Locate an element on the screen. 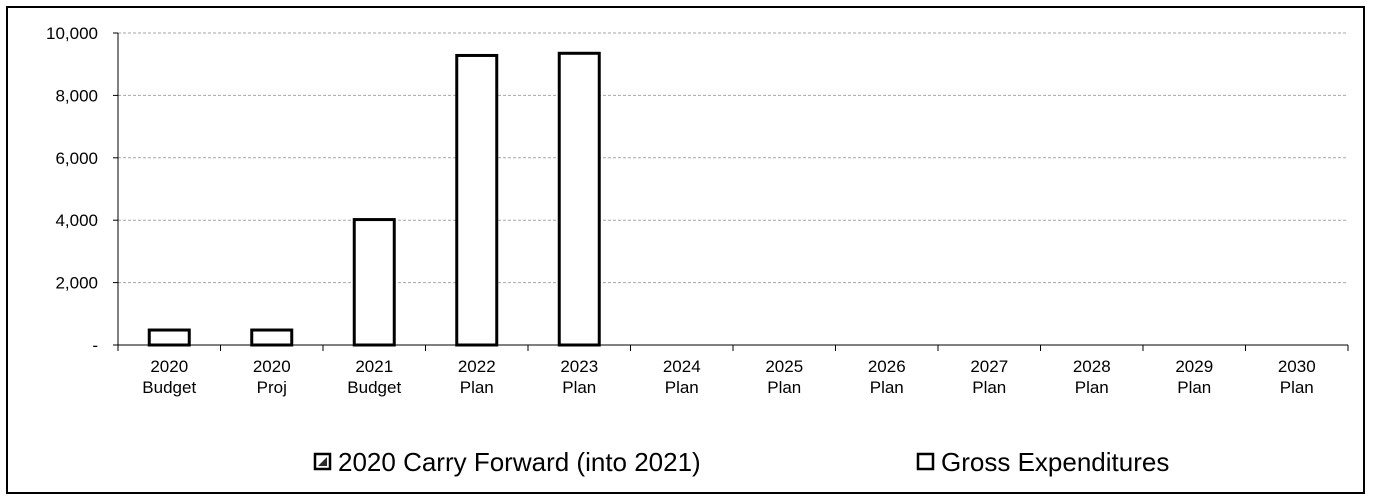 This screenshot has height=502, width=1373. y-tick-label: 10,000 is located at coordinates (72, 33).